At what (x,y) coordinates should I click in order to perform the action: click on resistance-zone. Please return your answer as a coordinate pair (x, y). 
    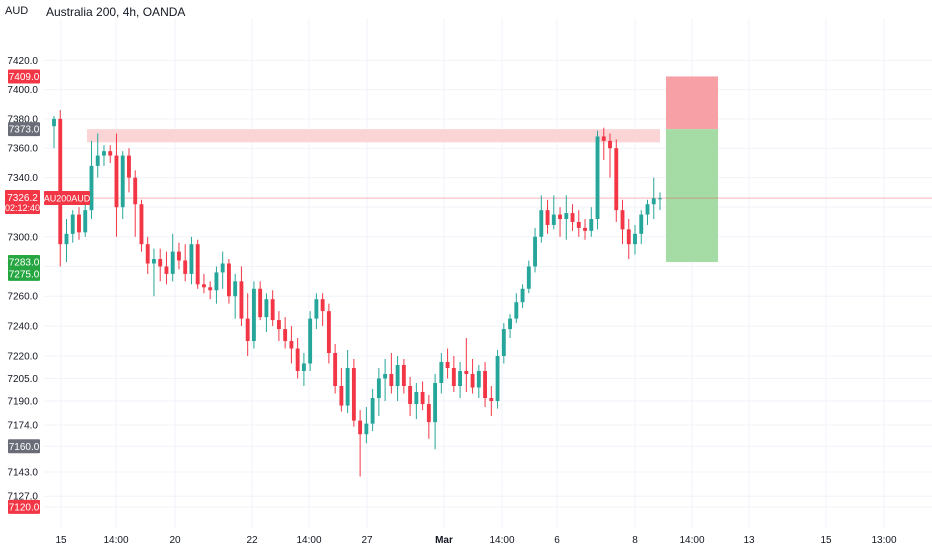
    Looking at the image, I should click on (373, 136).